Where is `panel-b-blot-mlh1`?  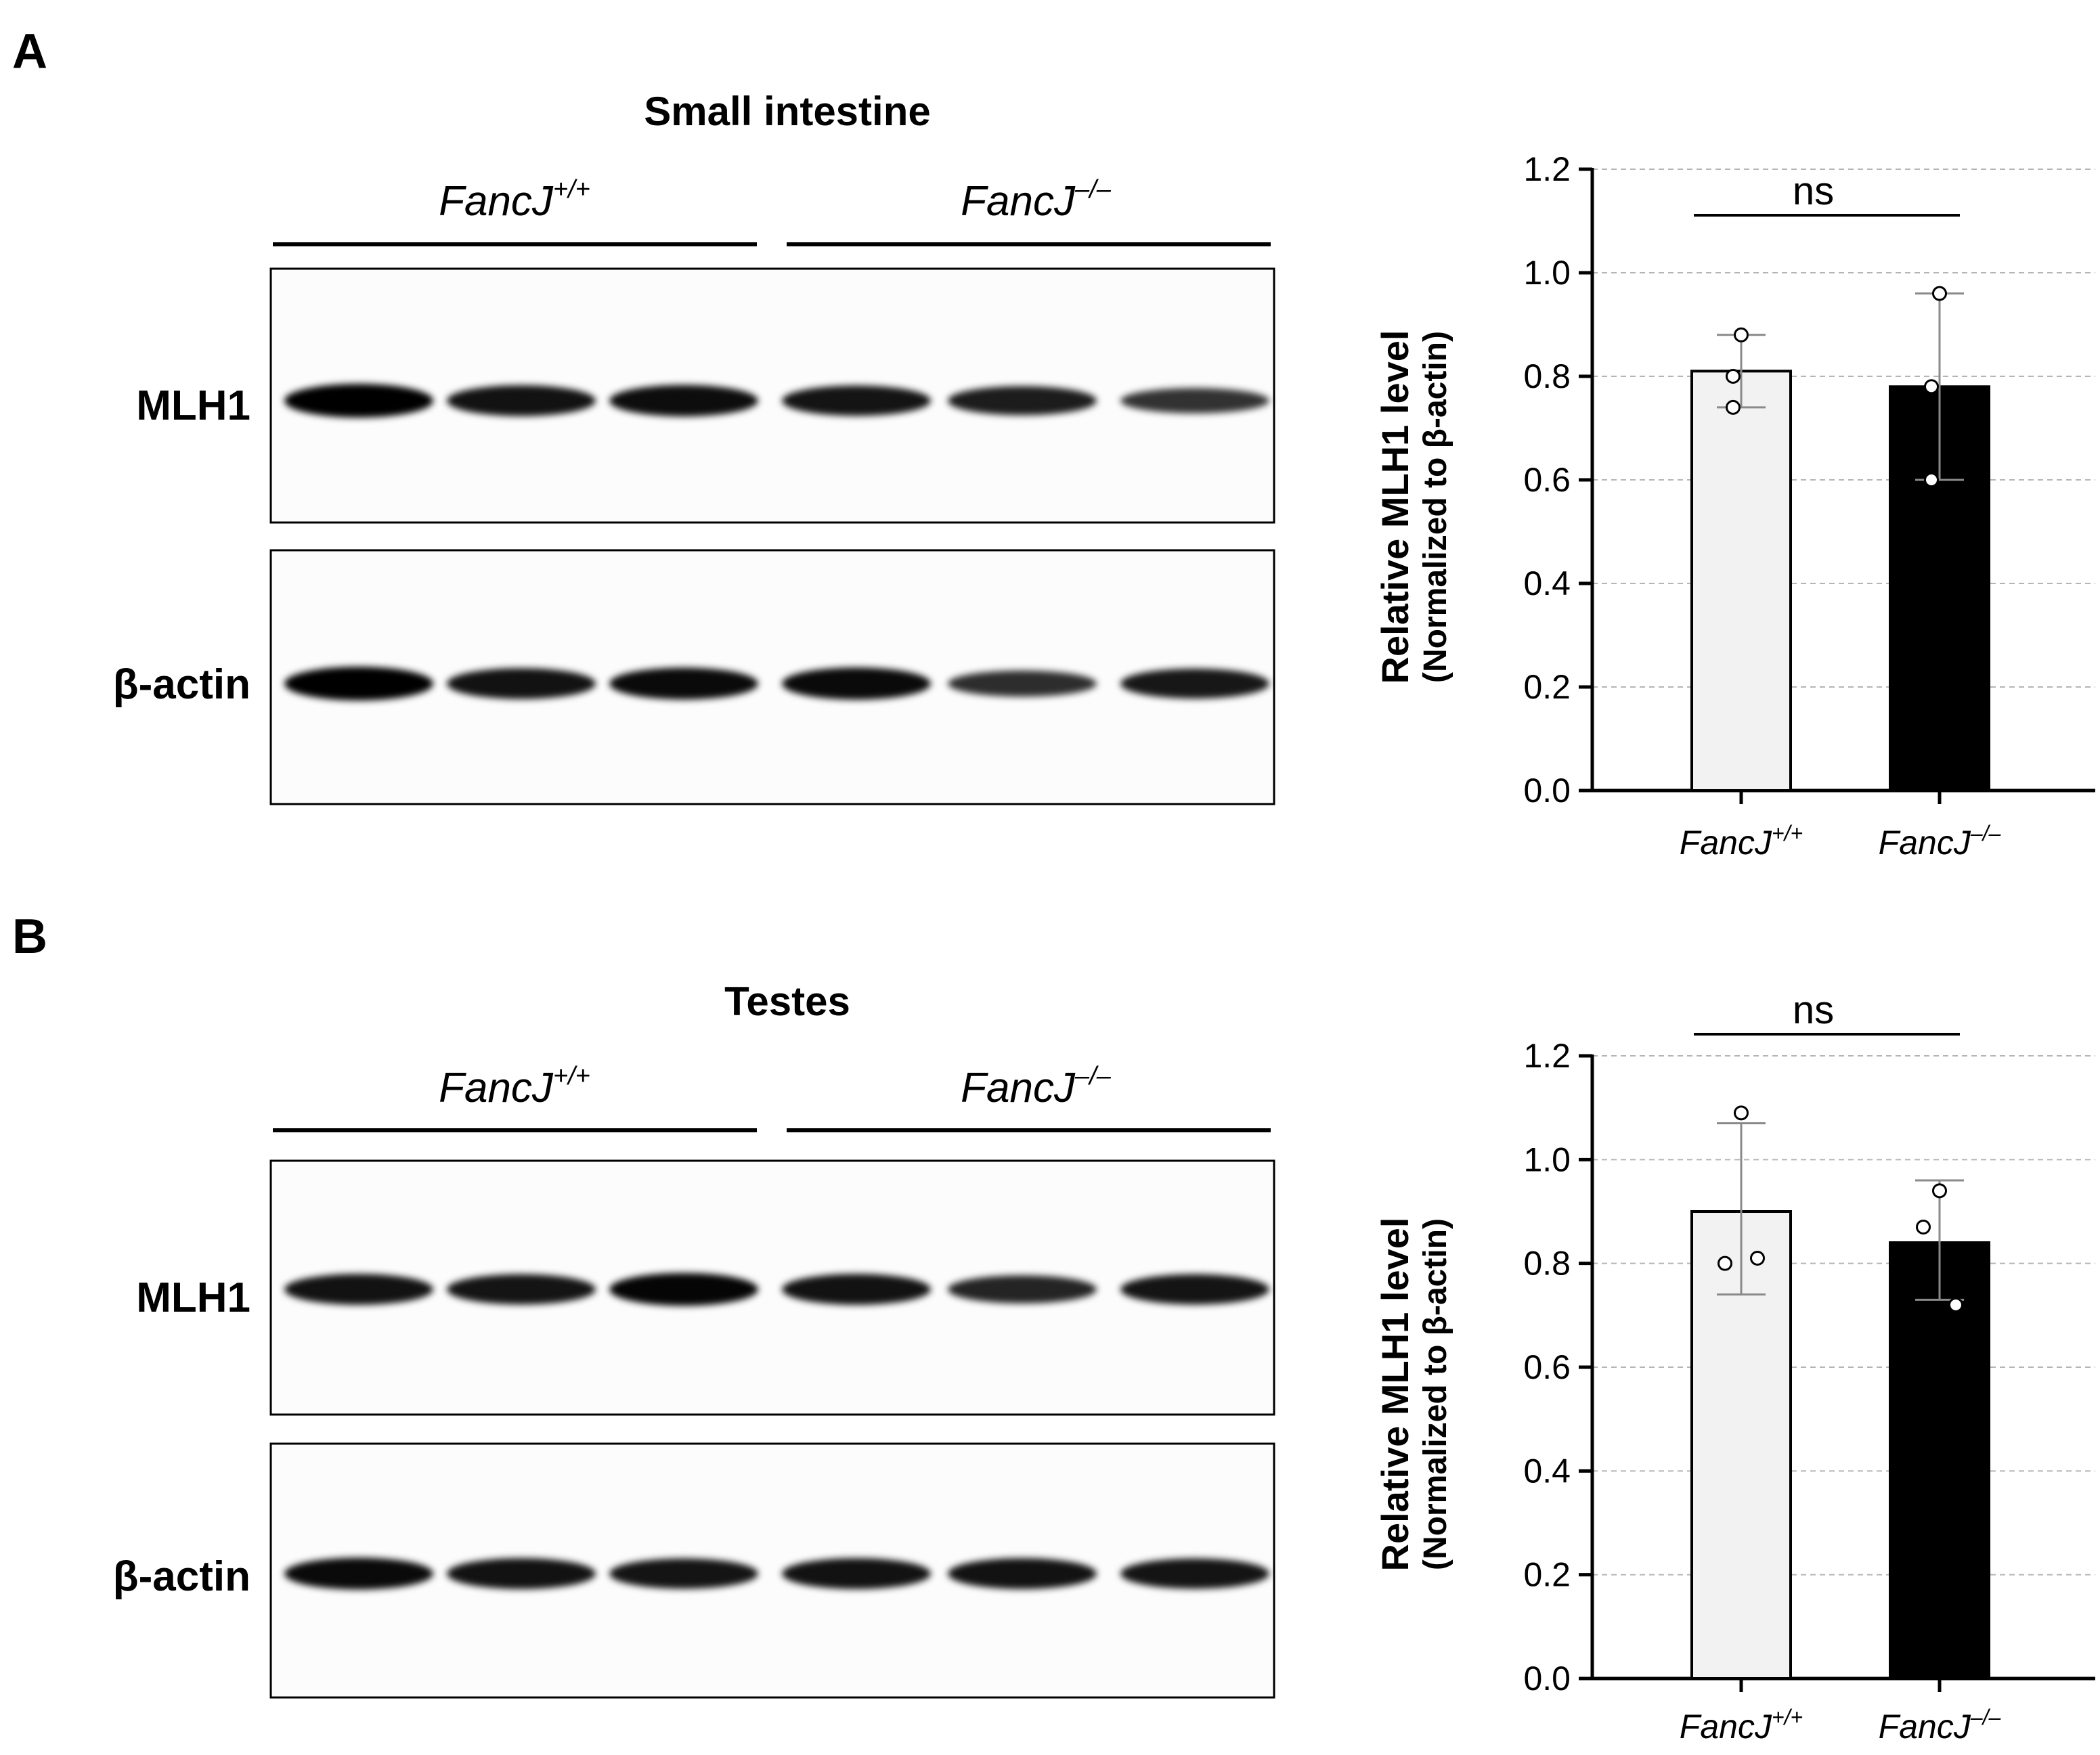
panel-b-blot-mlh1 is located at coordinates (772, 1287).